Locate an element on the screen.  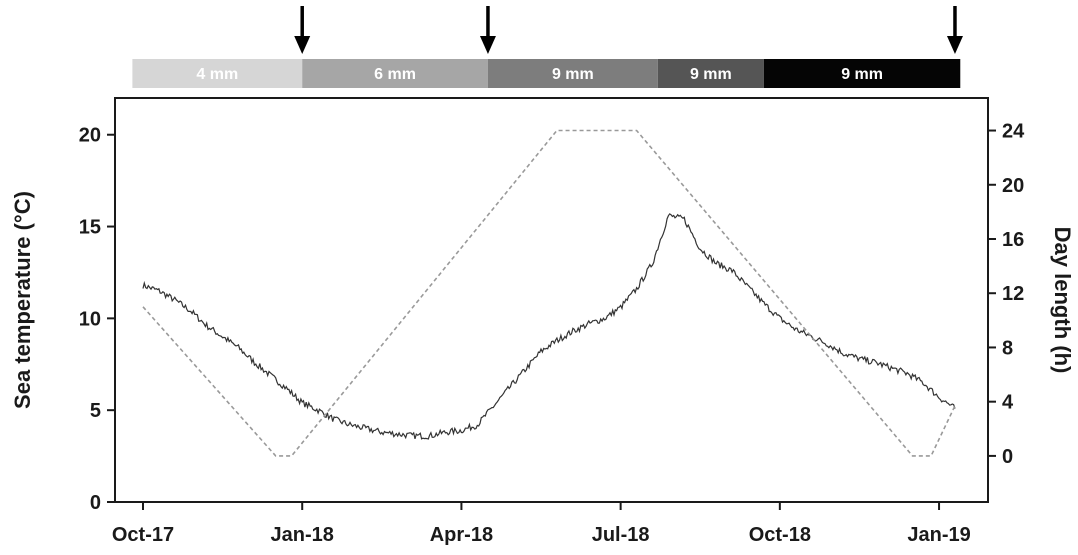
y-right-tick-label: 20 is located at coordinates (1013, 186).